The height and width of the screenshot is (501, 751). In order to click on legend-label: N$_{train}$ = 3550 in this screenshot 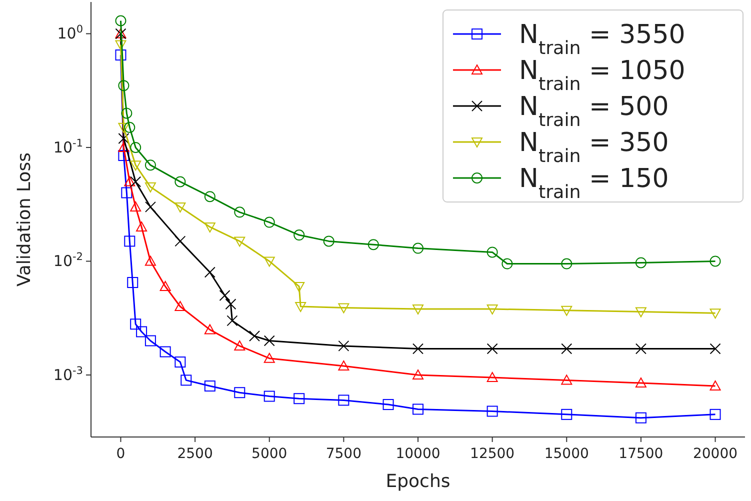, I will do `click(602, 39)`.